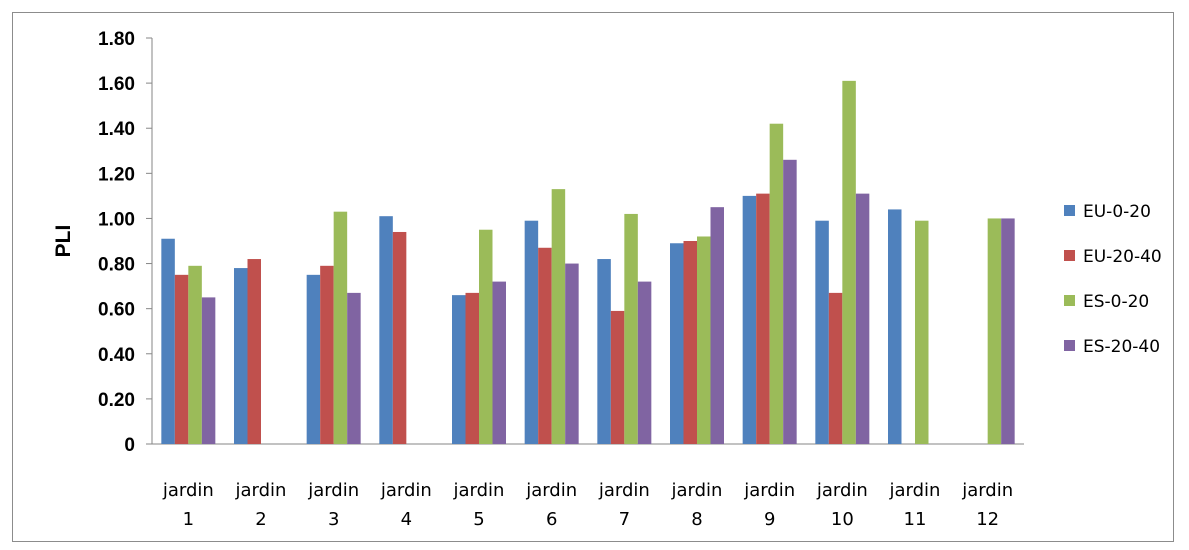 The image size is (1189, 550). I want to click on x-tick-label: jardin 9, so click(769, 505).